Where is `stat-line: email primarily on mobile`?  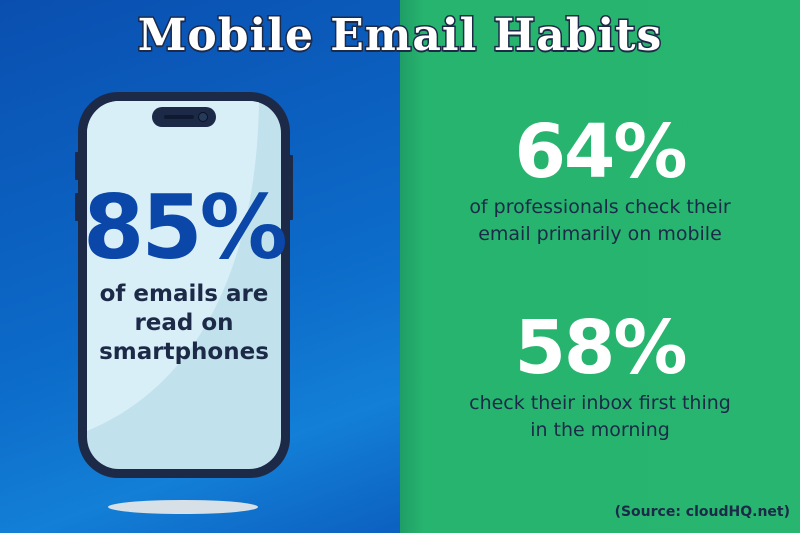
stat-line: email primarily on mobile is located at coordinates (600, 234).